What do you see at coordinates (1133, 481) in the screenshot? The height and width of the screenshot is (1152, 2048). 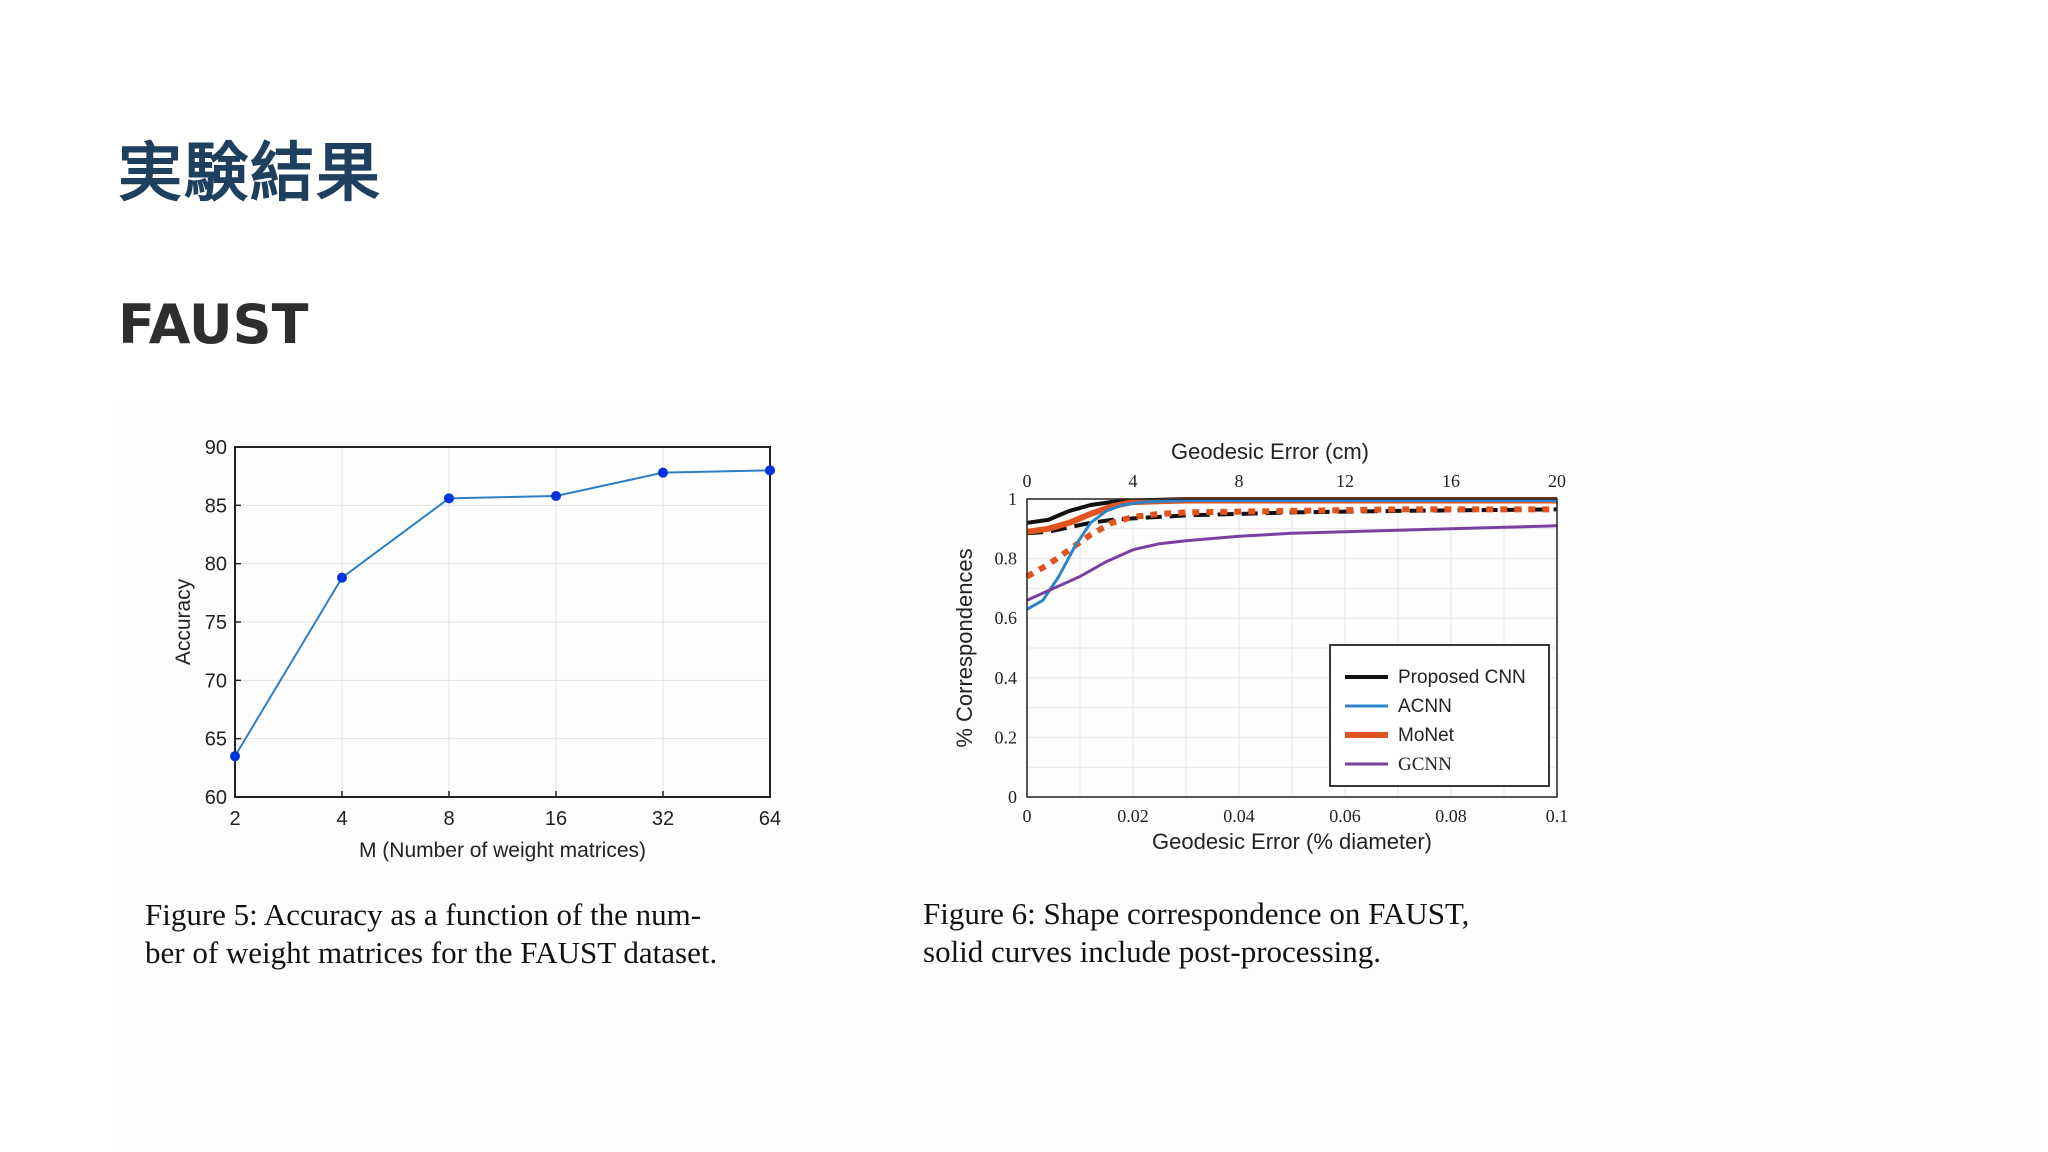 I see `x2-tick-label: 4` at bounding box center [1133, 481].